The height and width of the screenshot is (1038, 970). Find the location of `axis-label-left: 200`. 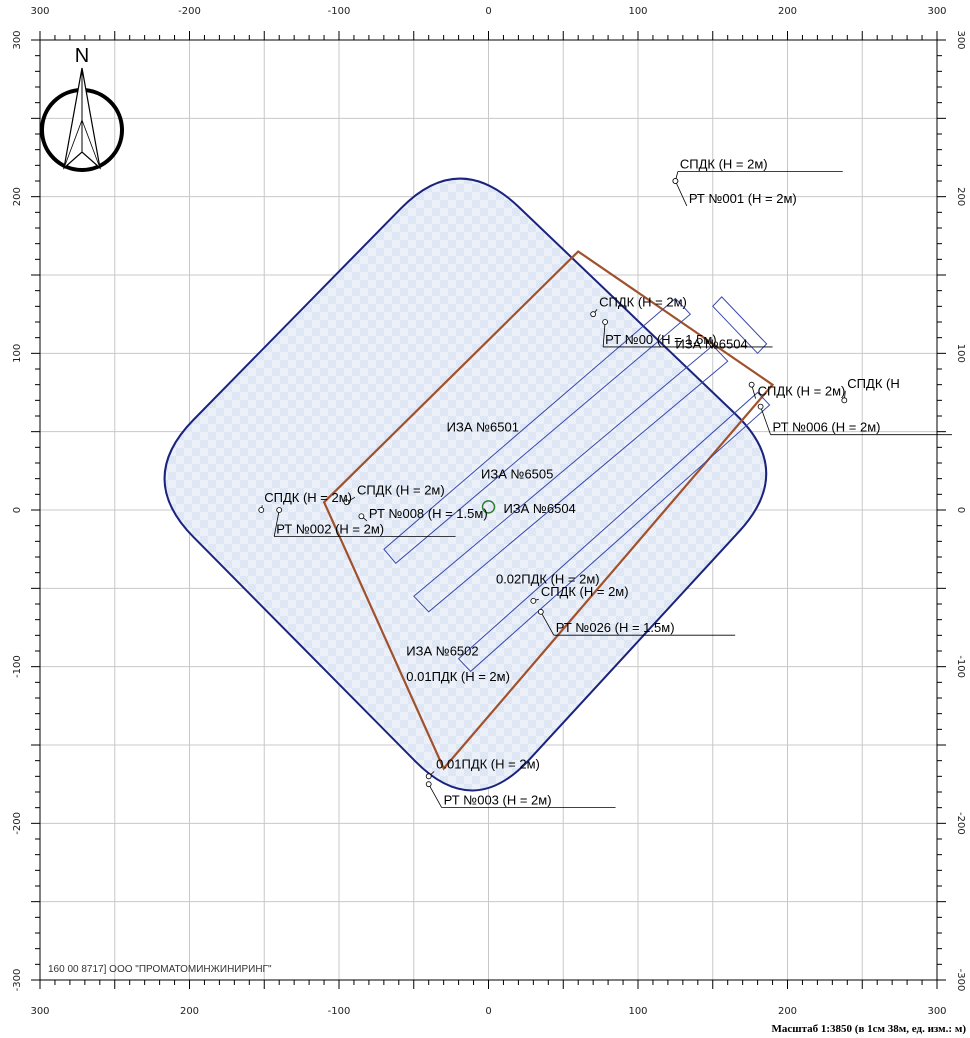

axis-label-left: 200 is located at coordinates (17, 196).